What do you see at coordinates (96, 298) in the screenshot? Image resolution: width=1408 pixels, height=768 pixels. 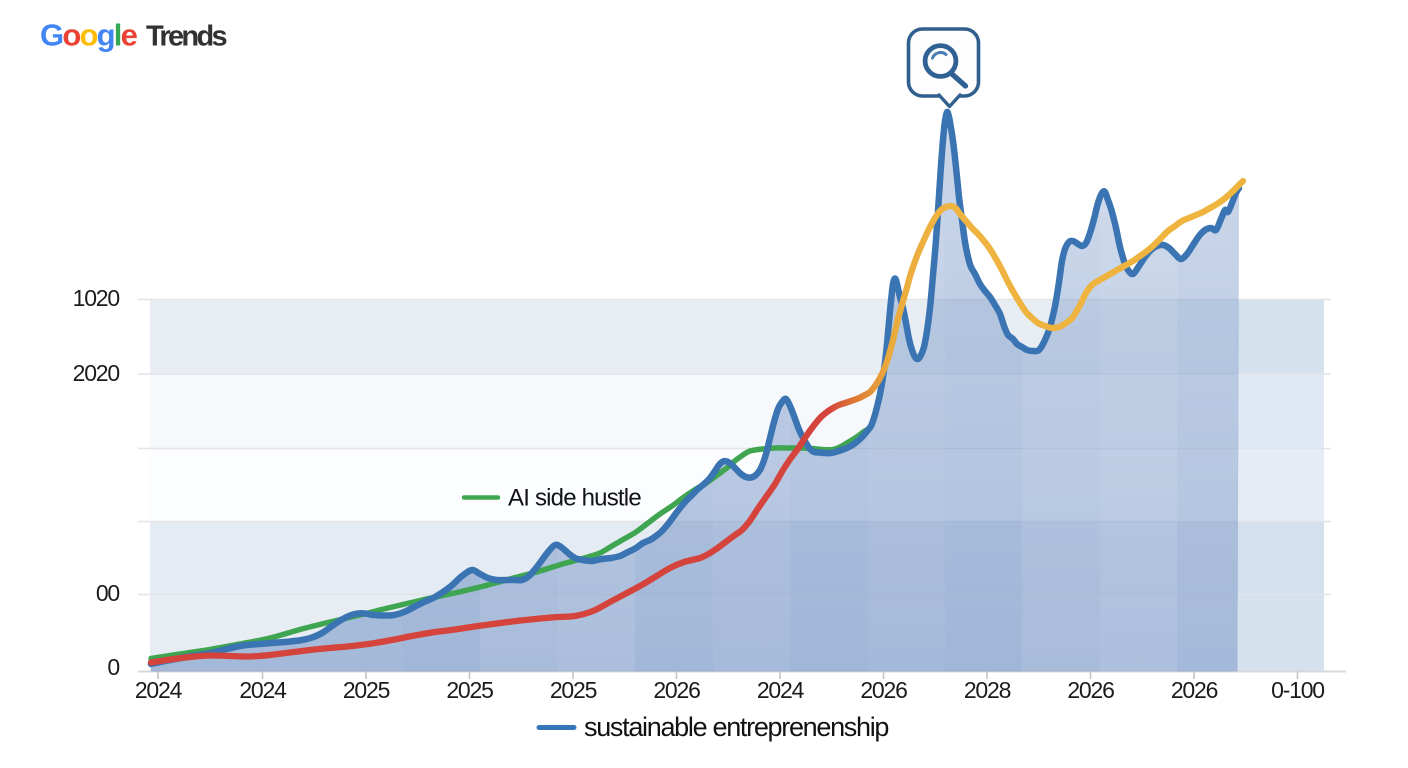 I see `svg-text: 1020` at bounding box center [96, 298].